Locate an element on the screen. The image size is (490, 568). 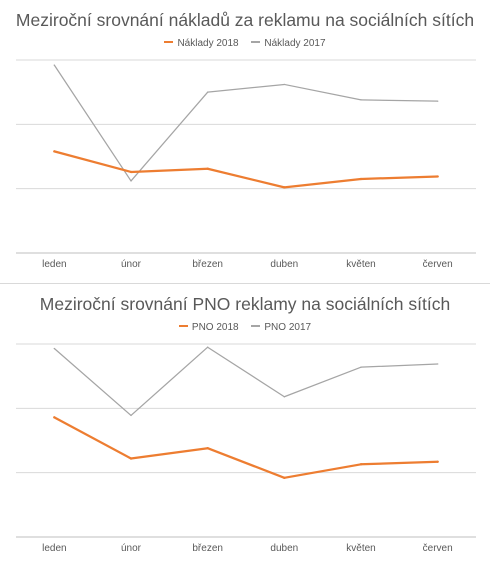
legend-label: PNO 2017 is located at coordinates (288, 327).